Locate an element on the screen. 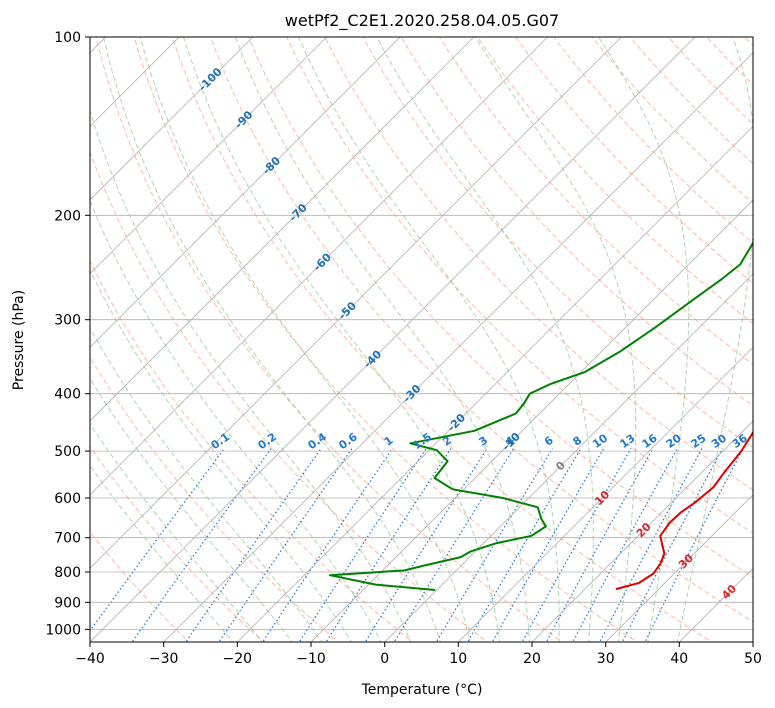  mixing-ratio-label: 6 is located at coordinates (549, 441).